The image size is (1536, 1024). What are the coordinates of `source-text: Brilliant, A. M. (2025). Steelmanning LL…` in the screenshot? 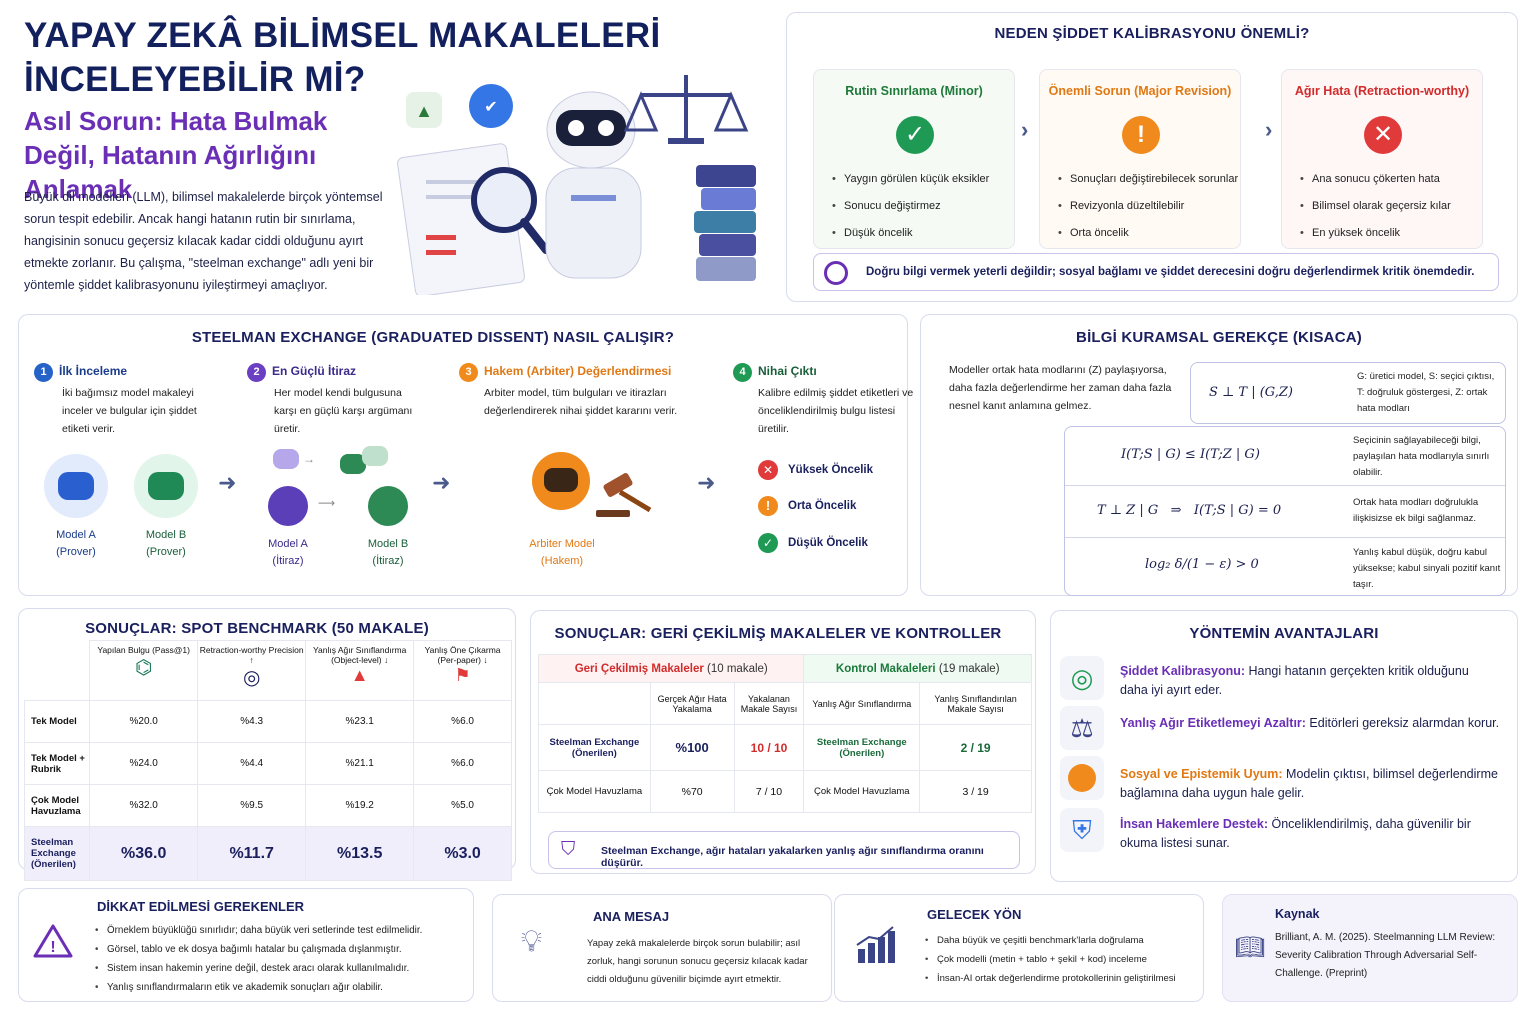 It's located at (1385, 955).